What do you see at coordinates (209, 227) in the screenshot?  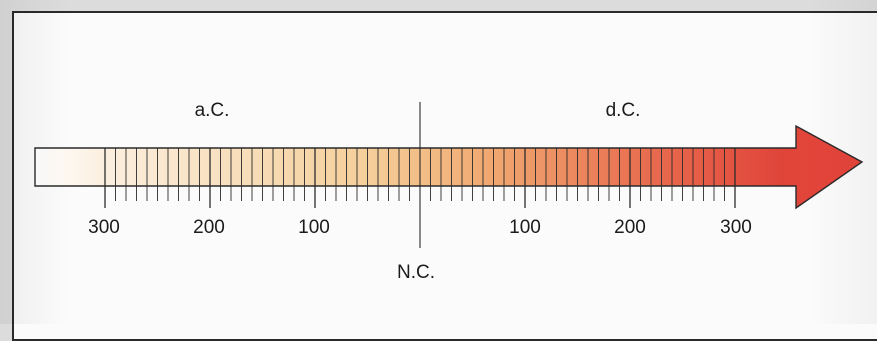 I see `tick-label-before-200: 200` at bounding box center [209, 227].